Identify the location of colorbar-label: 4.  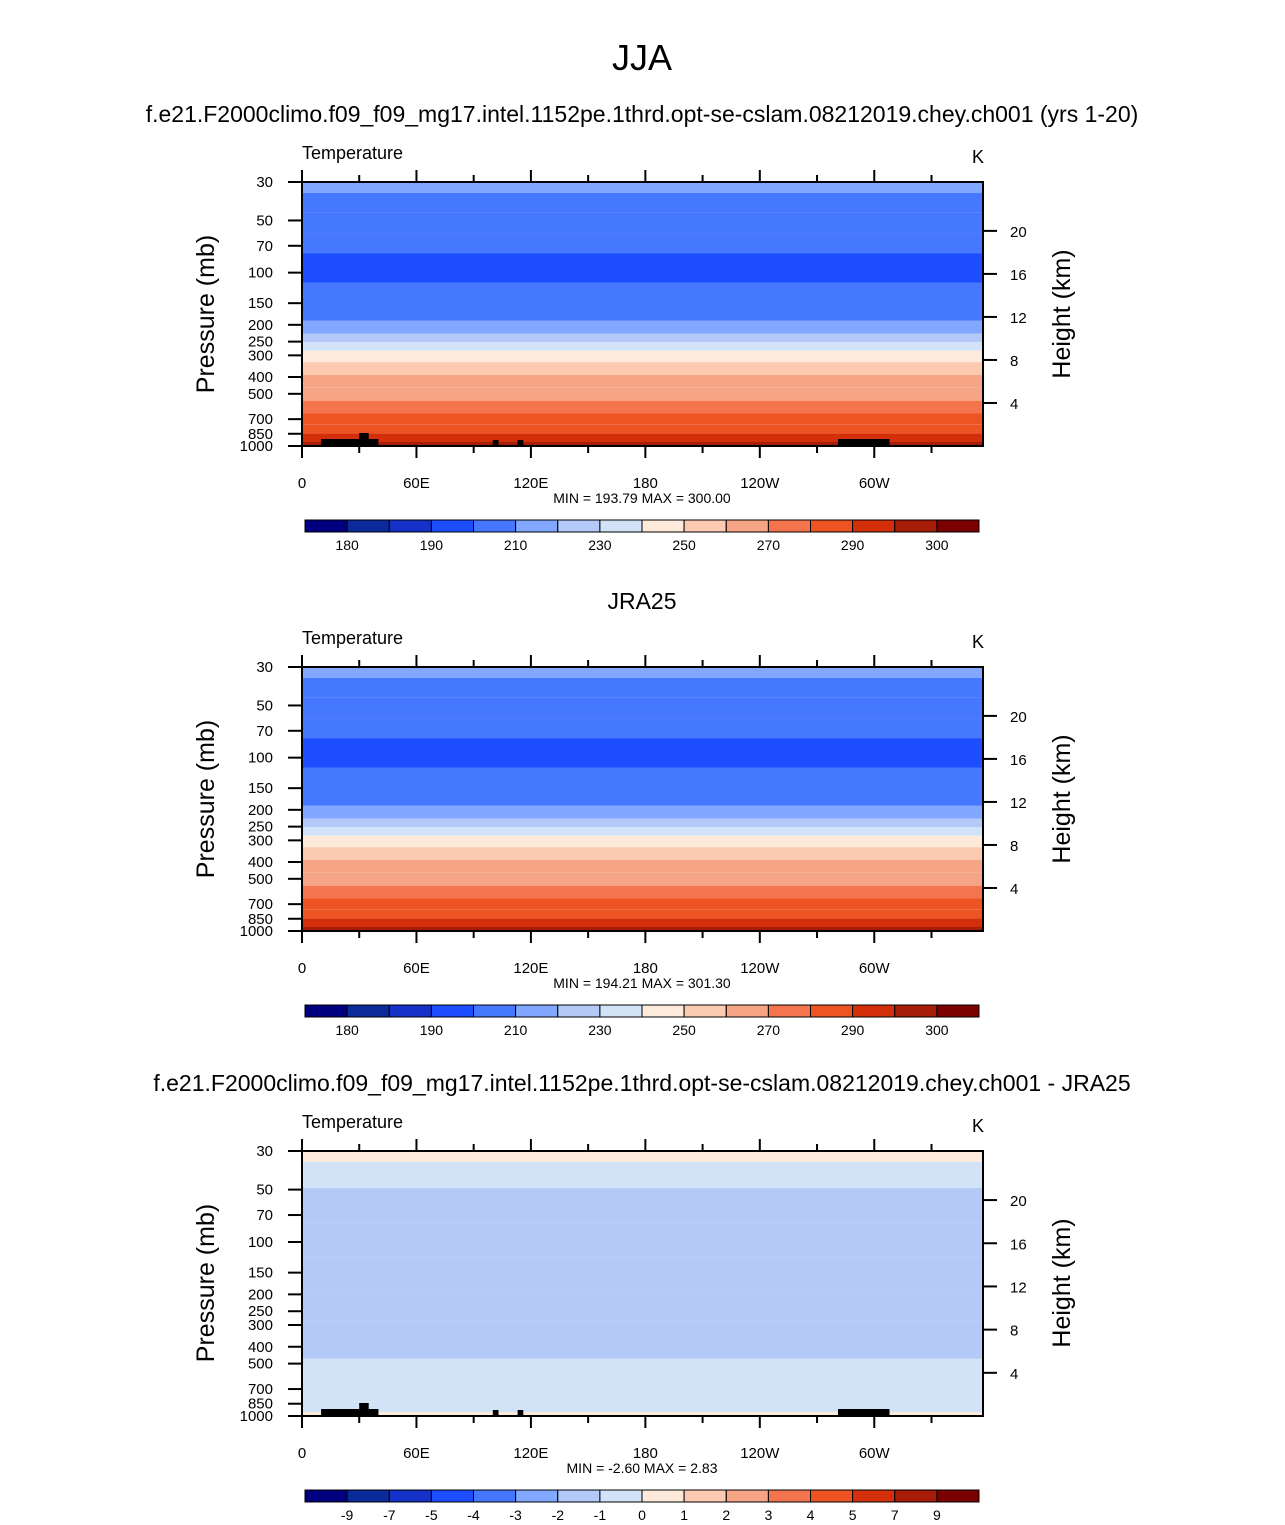
(811, 1515).